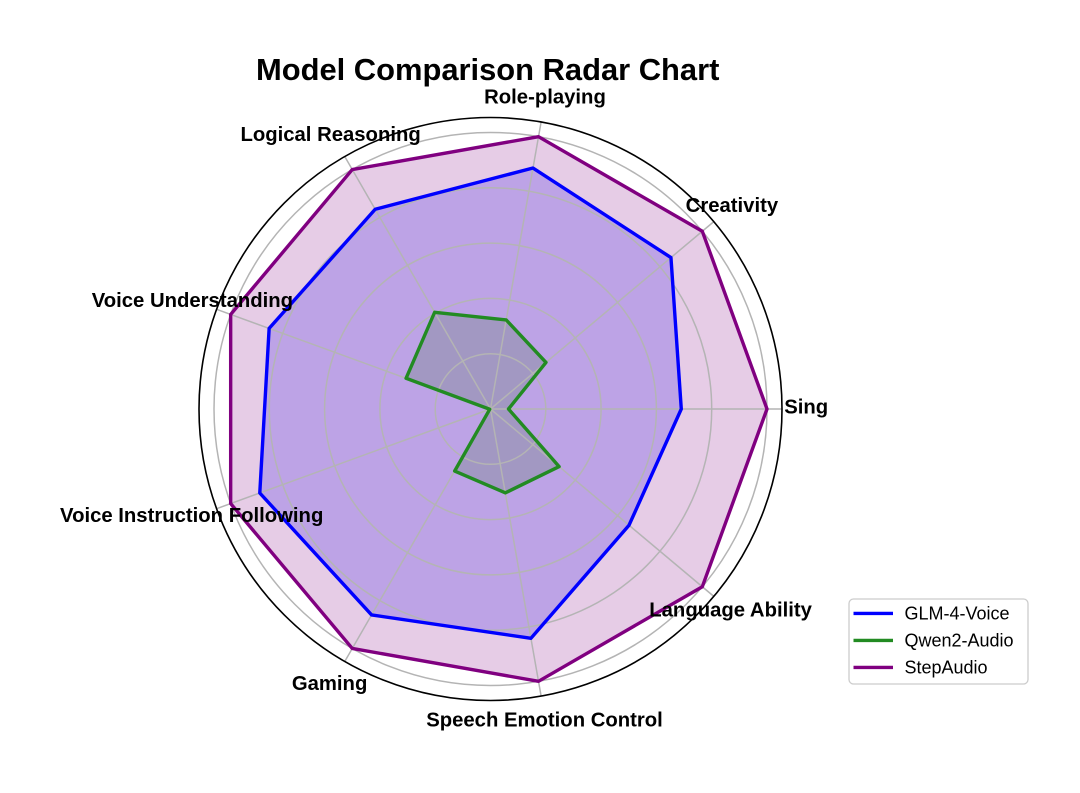 The image size is (1080, 793). Describe the element at coordinates (330, 684) in the screenshot. I see `svg-text: Gaming` at that location.